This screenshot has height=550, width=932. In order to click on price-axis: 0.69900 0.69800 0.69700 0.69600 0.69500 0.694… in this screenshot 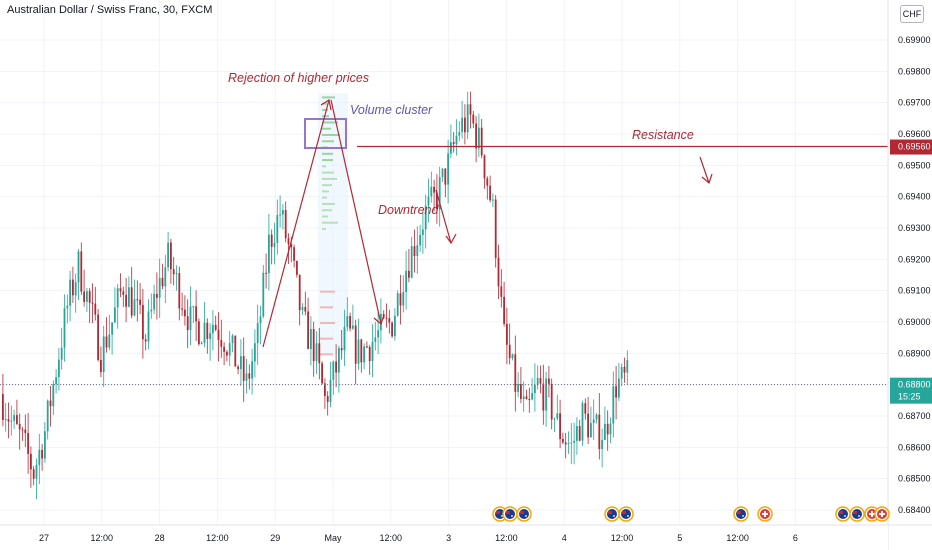, I will do `click(909, 275)`.